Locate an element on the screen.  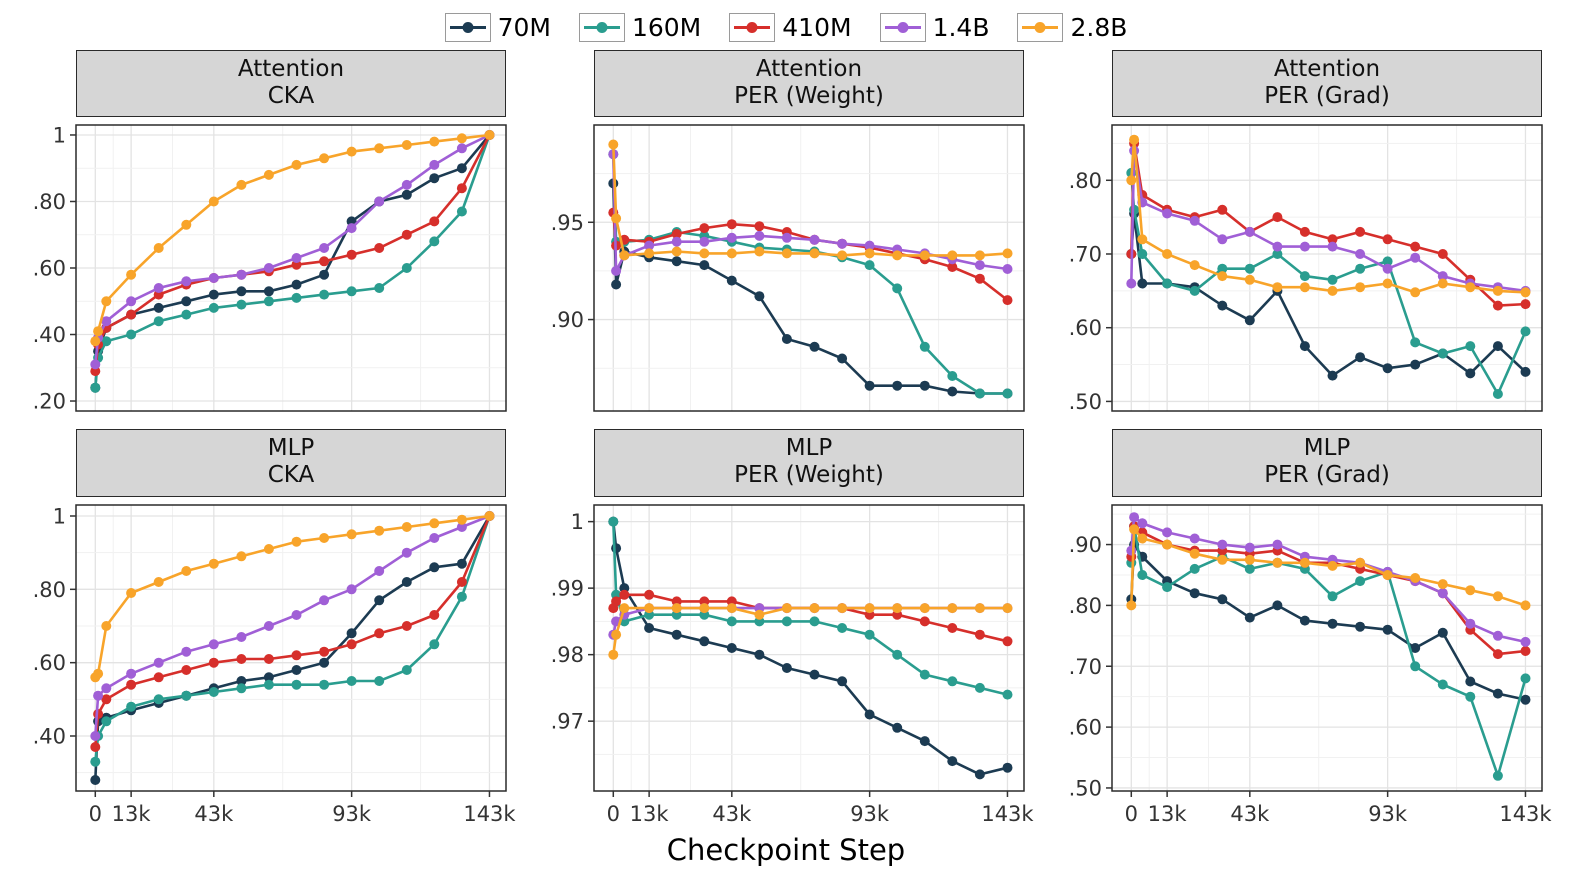
facet-title: Attention CKA is located at coordinates (291, 84).